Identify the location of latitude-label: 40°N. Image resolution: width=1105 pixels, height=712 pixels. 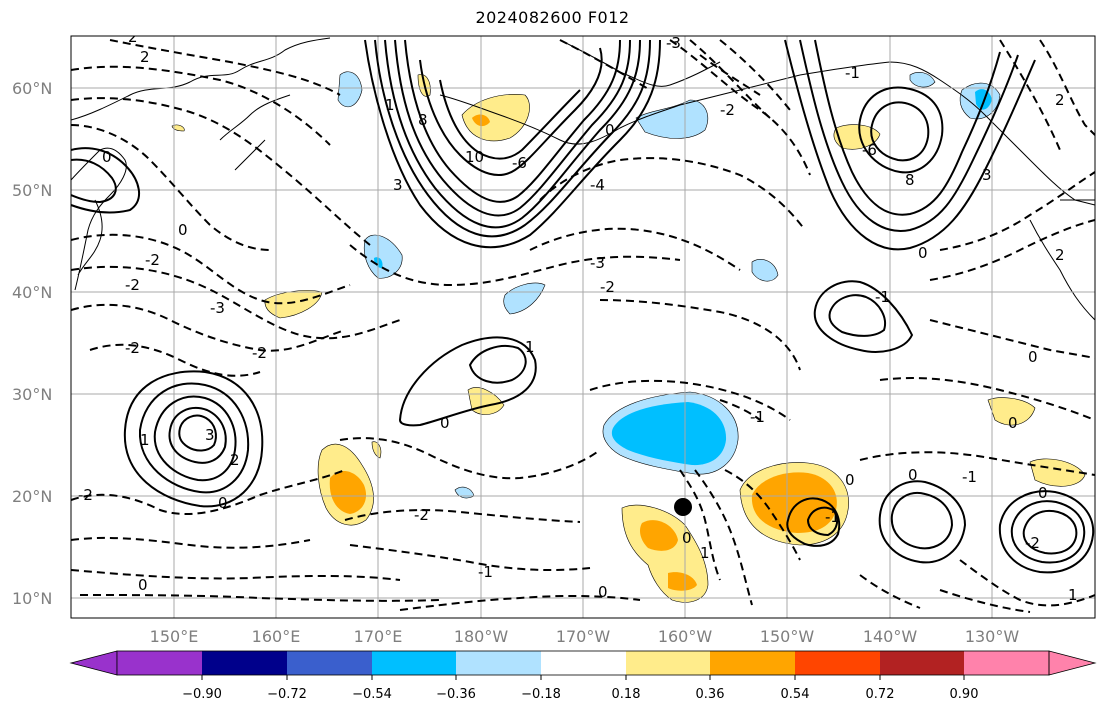
(32, 292).